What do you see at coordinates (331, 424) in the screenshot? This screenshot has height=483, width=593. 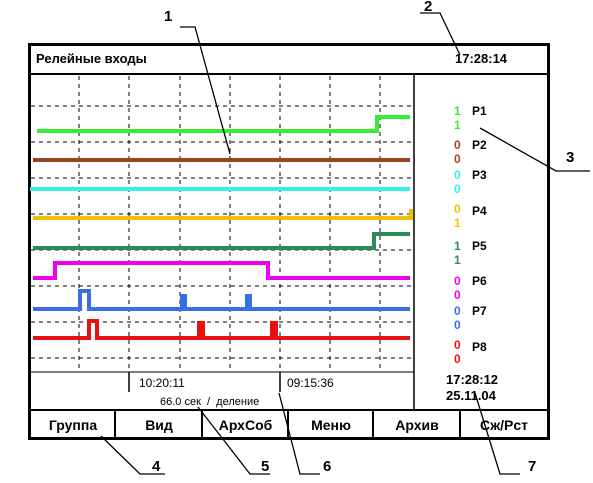 I see `menu-button: Меню` at bounding box center [331, 424].